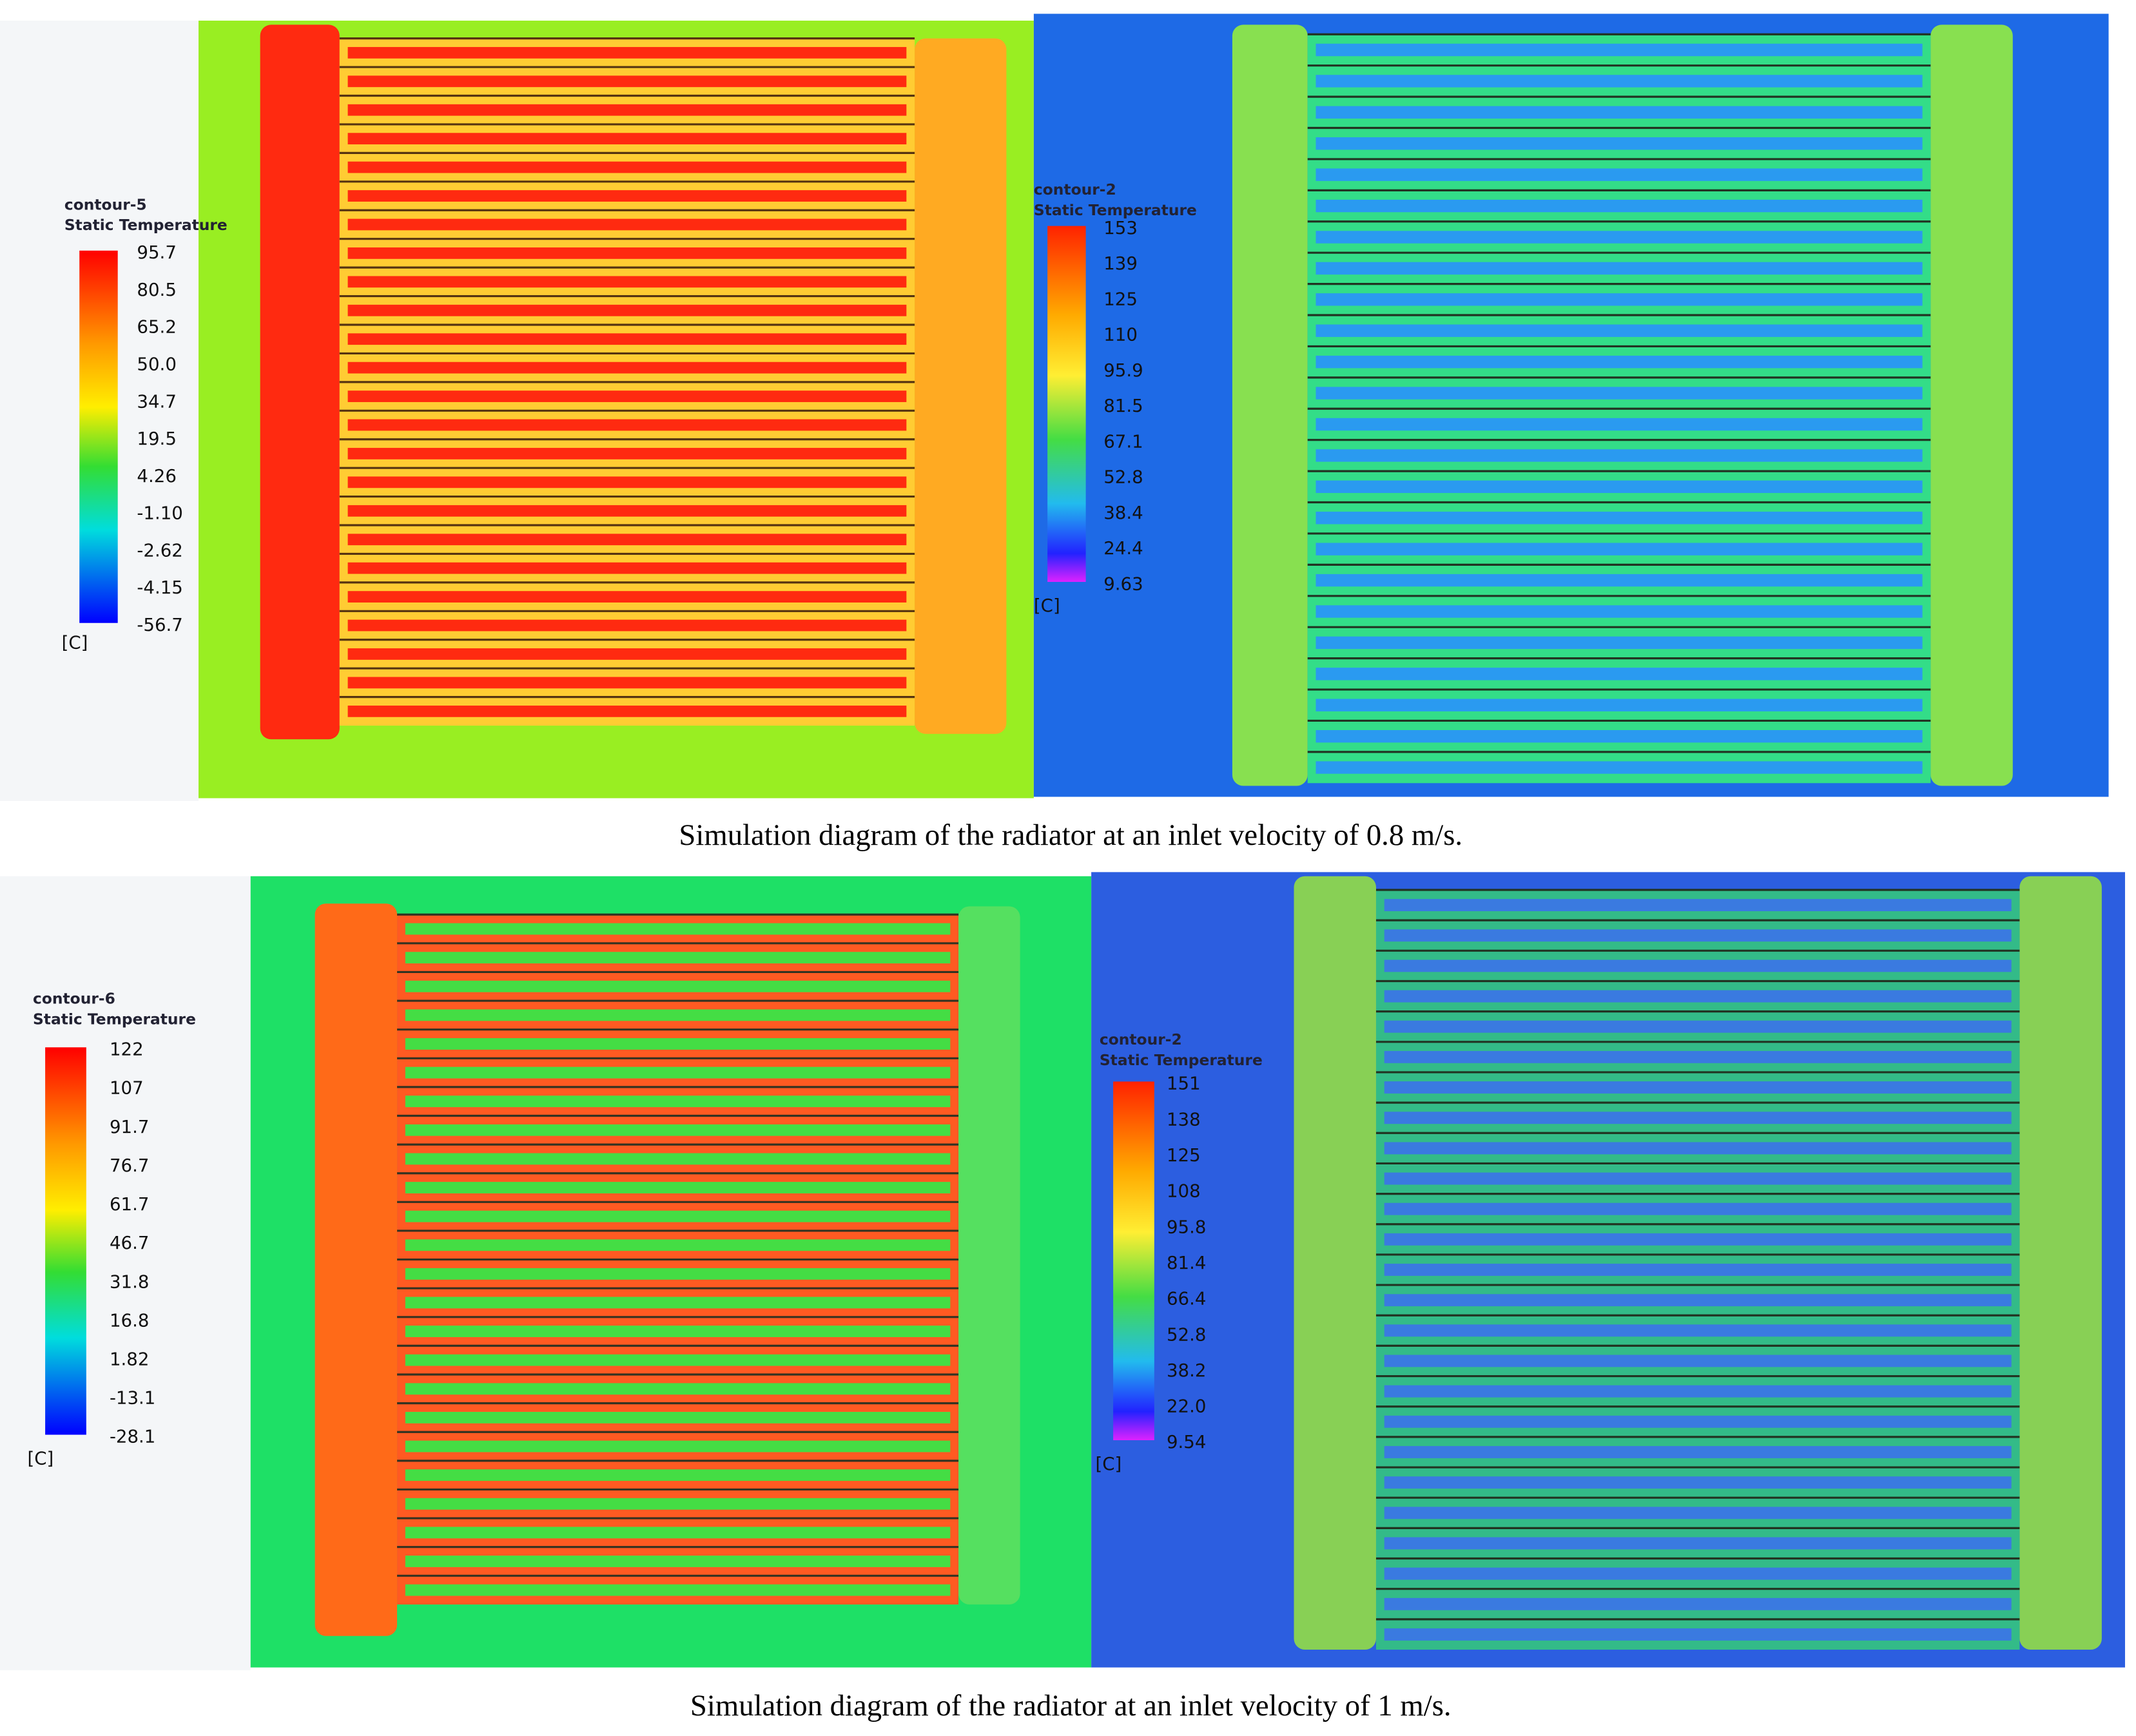  I want to click on legend-quantity: Static Temperature, so click(1181, 1060).